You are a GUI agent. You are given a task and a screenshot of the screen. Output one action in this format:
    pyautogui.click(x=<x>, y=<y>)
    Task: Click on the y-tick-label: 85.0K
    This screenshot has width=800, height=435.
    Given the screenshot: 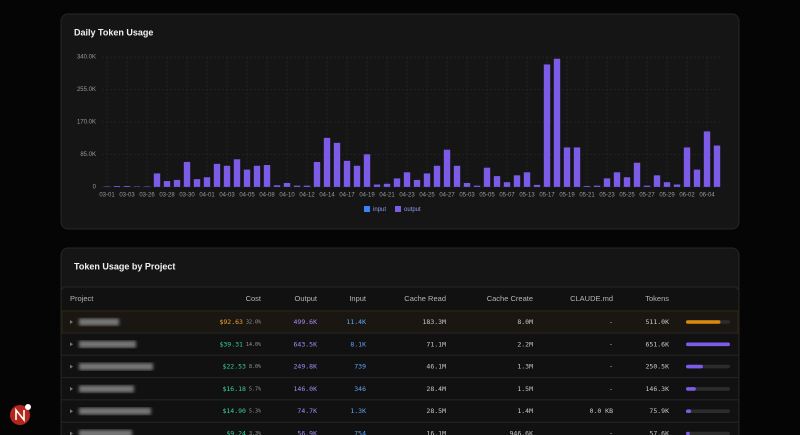 What is the action you would take?
    pyautogui.click(x=88, y=155)
    